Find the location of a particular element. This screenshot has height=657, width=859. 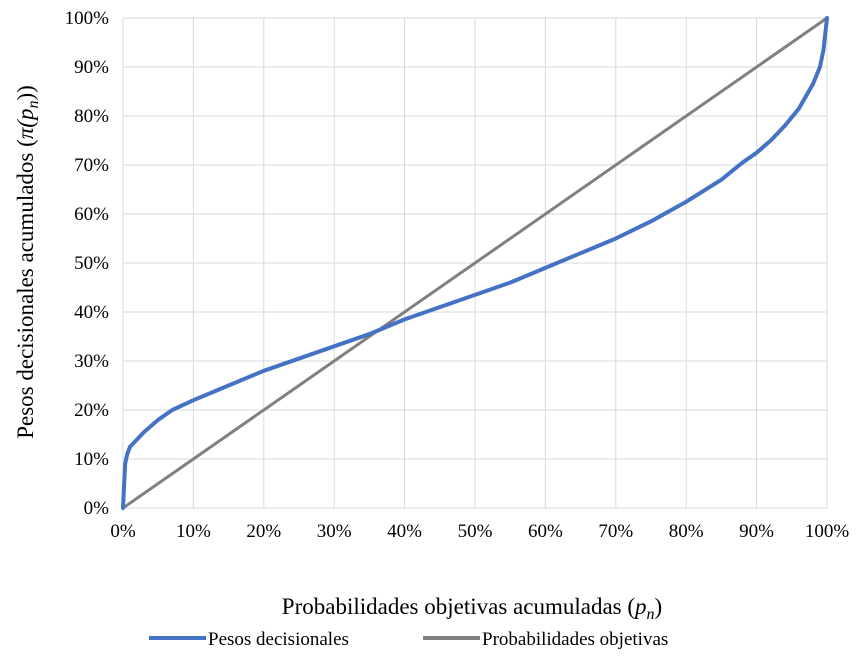

y-tick-label: 80% is located at coordinates (91, 116).